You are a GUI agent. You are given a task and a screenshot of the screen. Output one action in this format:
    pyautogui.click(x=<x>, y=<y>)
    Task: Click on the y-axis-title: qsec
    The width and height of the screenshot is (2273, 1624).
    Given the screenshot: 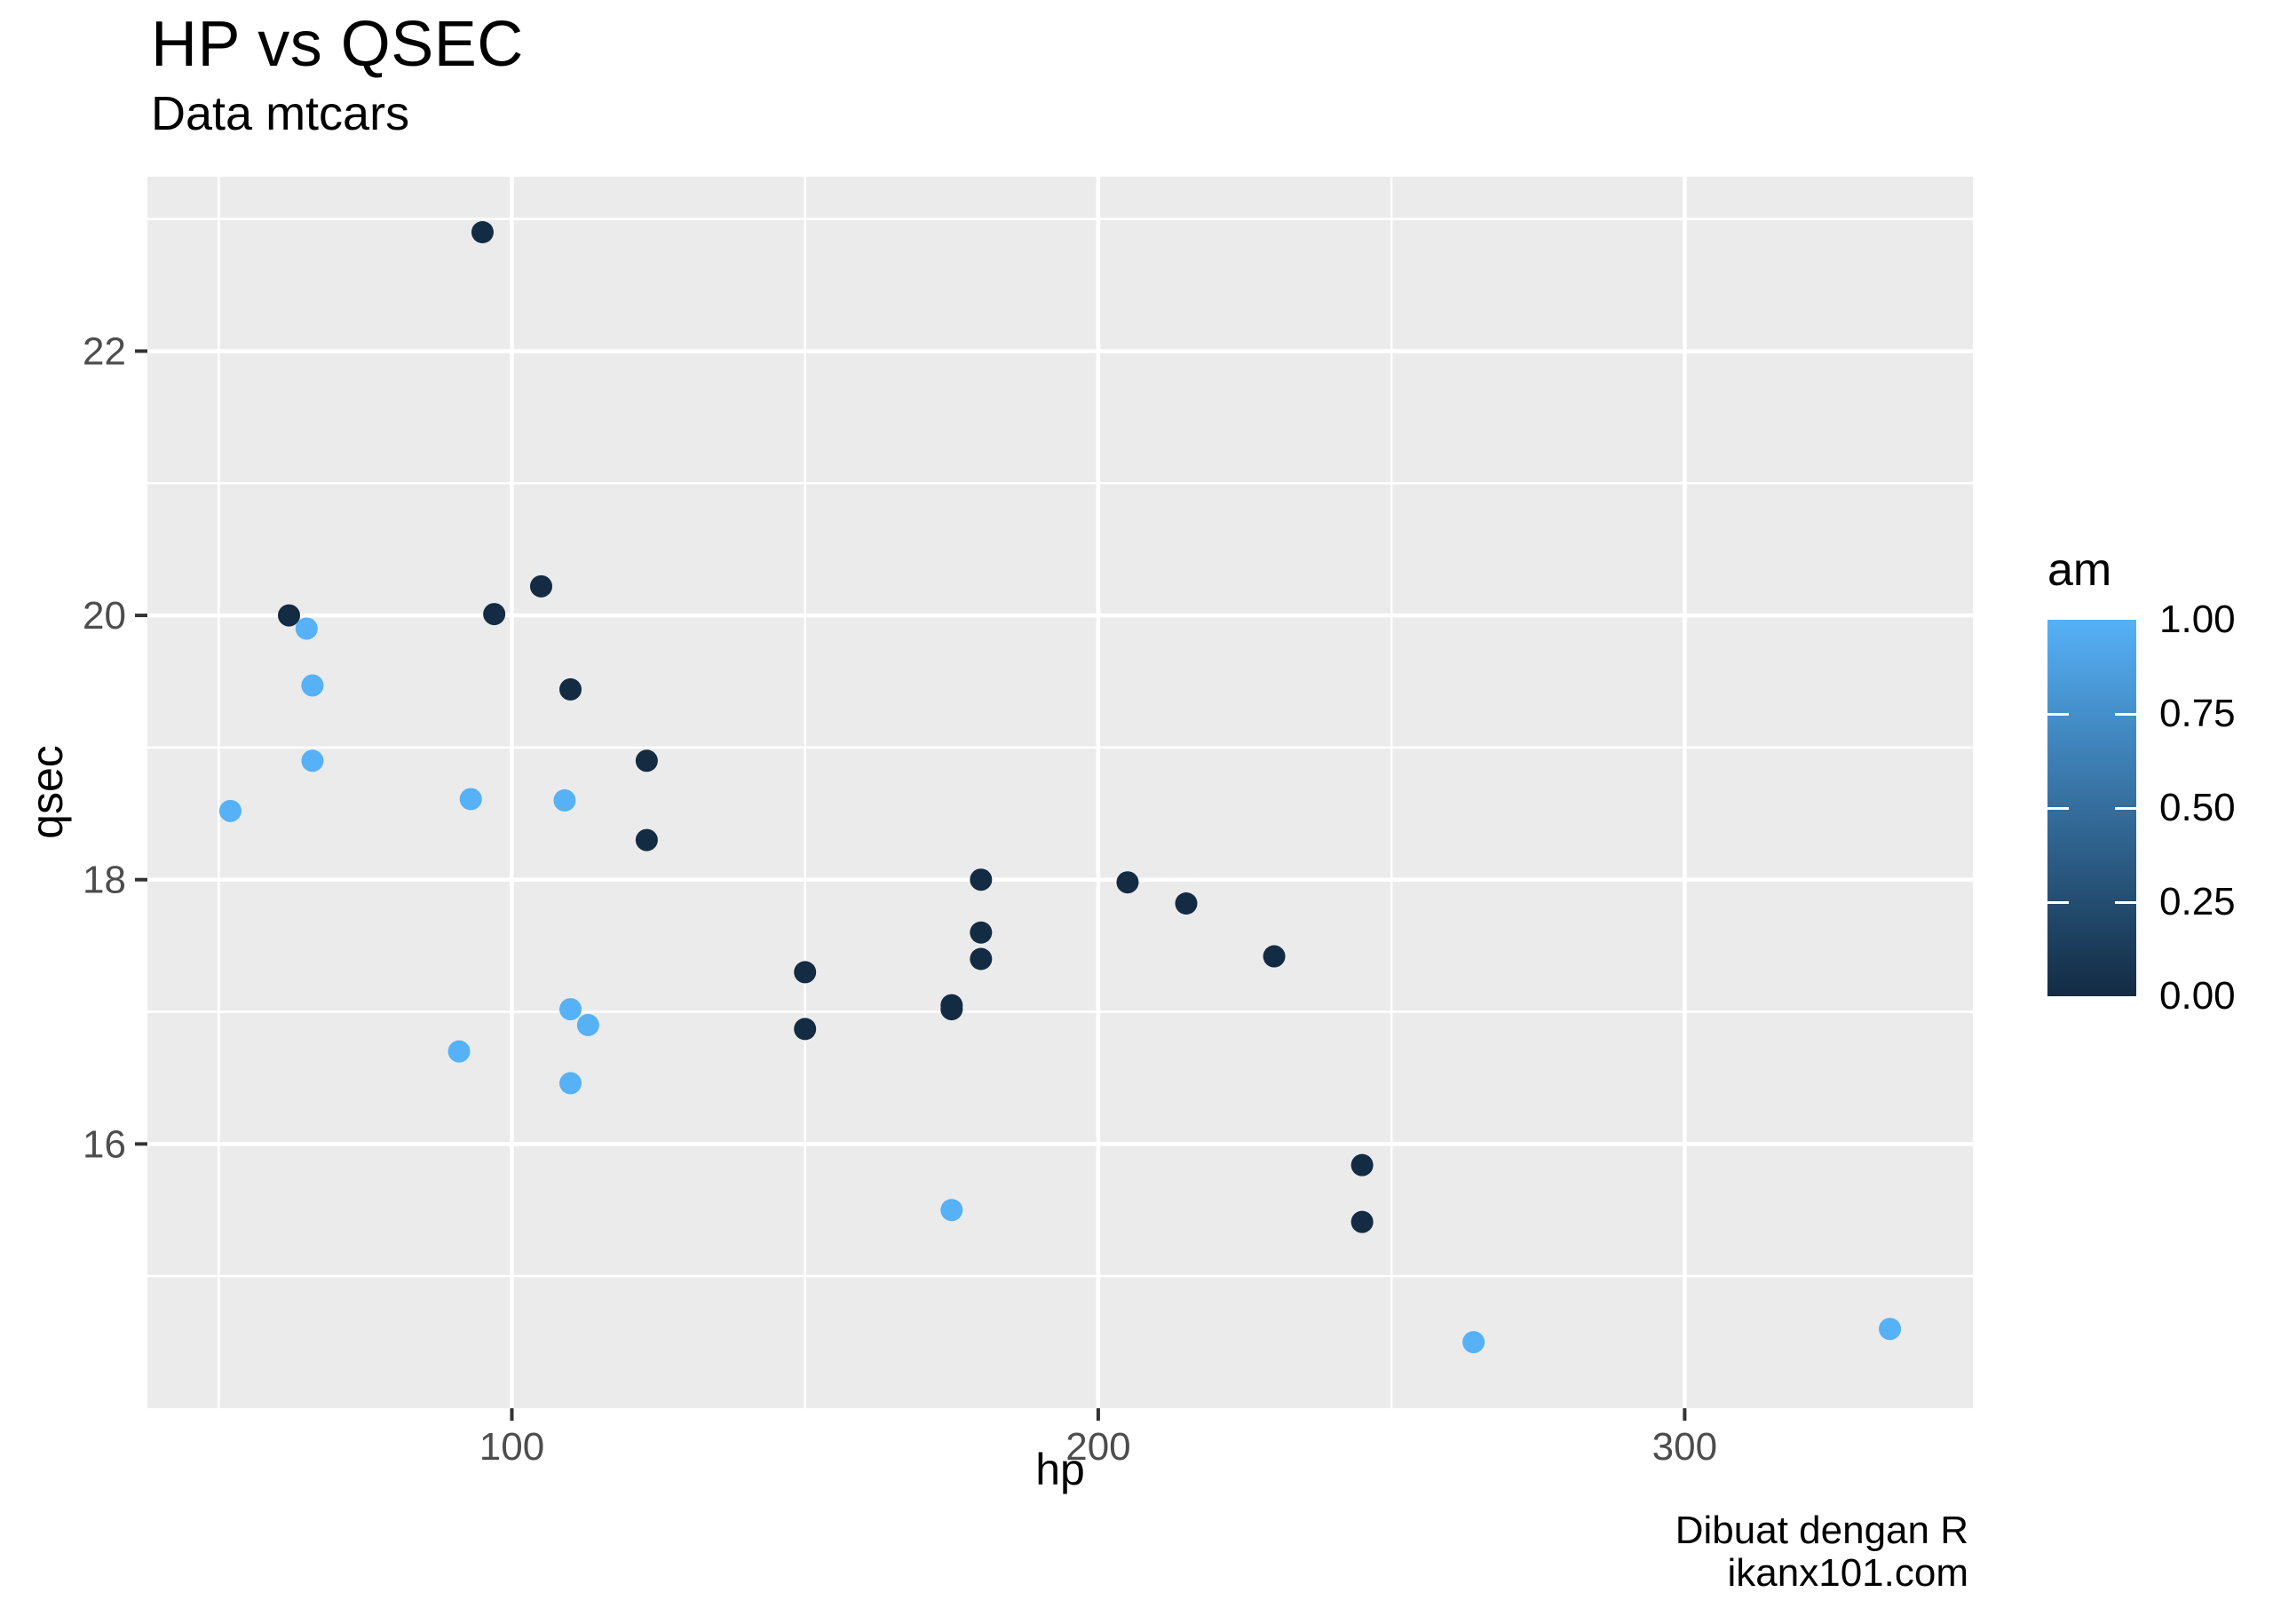 What is the action you would take?
    pyautogui.click(x=47, y=792)
    